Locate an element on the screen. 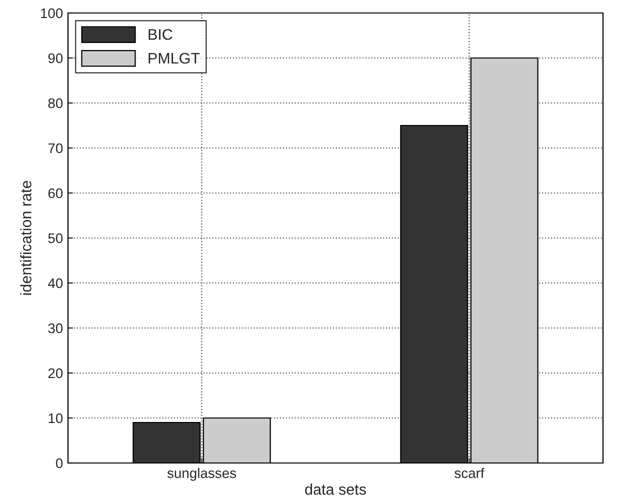 The width and height of the screenshot is (626, 503). y-tick-label: 30 is located at coordinates (55, 328).